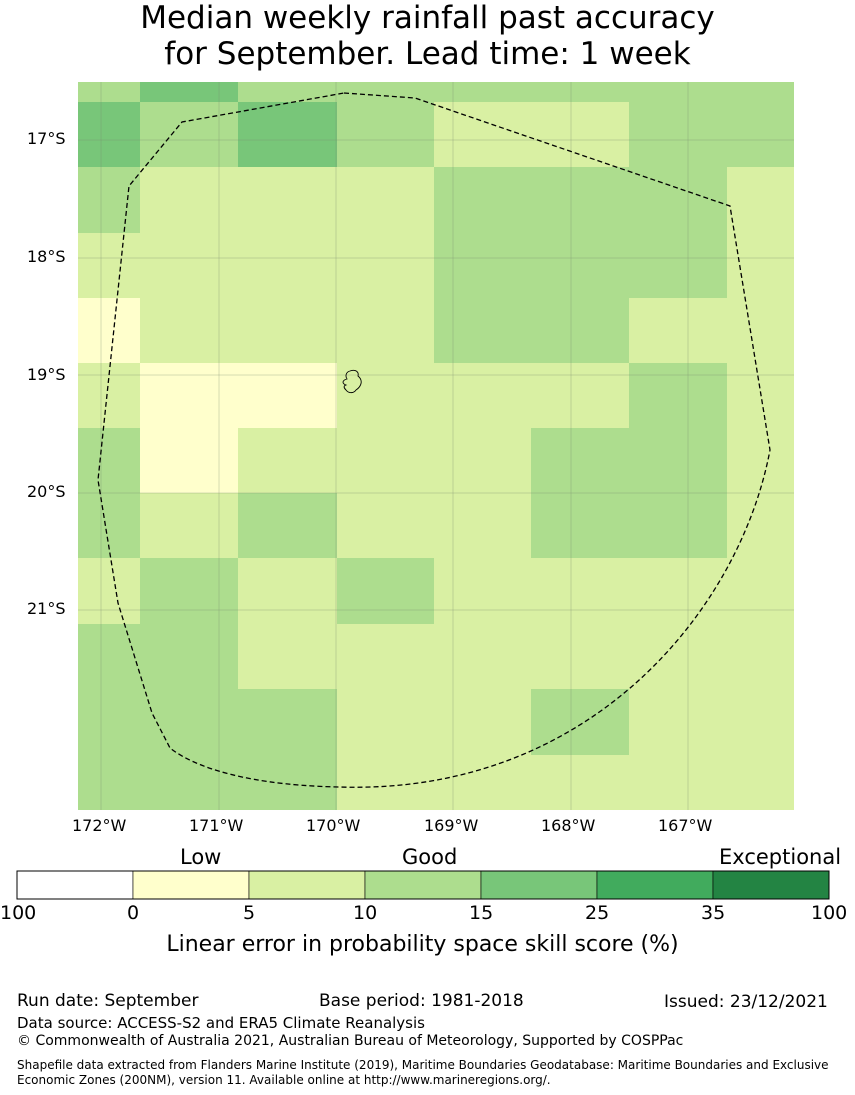 This screenshot has width=855, height=1095. What do you see at coordinates (685, 825) in the screenshot?
I see `lon-label-167w: 167°W` at bounding box center [685, 825].